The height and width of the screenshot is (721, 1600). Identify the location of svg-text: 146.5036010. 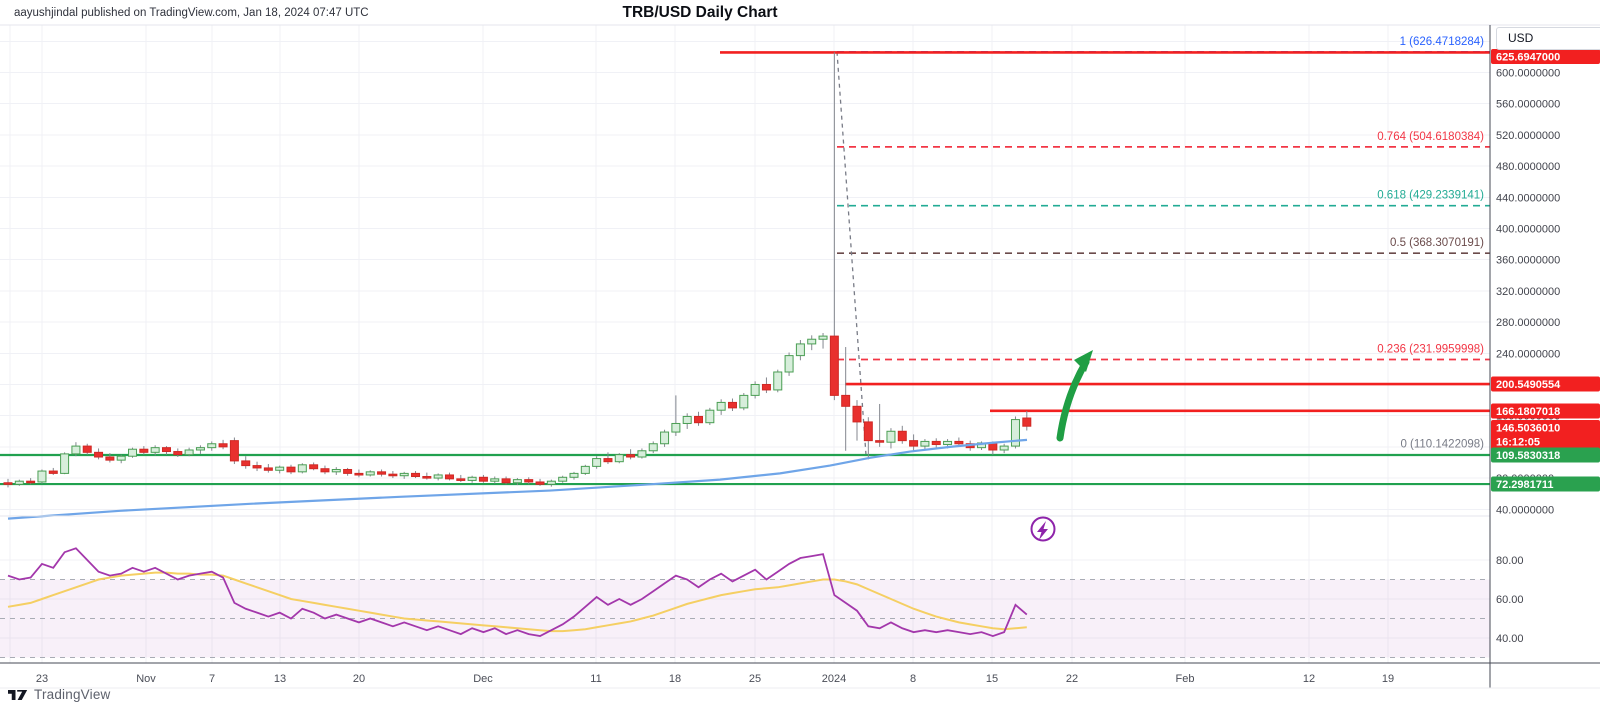
(1528, 429).